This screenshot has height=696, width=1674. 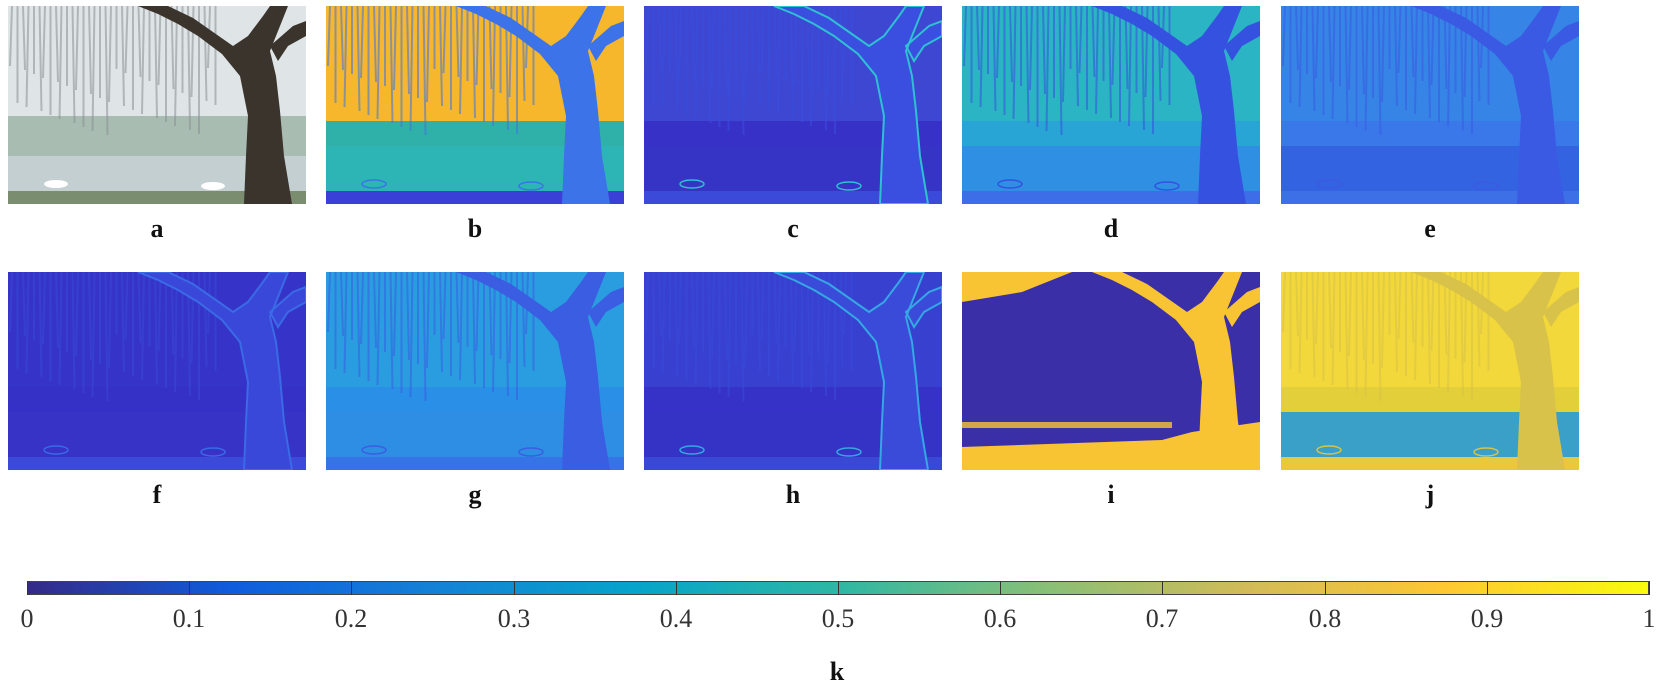 What do you see at coordinates (1487, 618) in the screenshot?
I see `colorbar-tick-label: 0.9` at bounding box center [1487, 618].